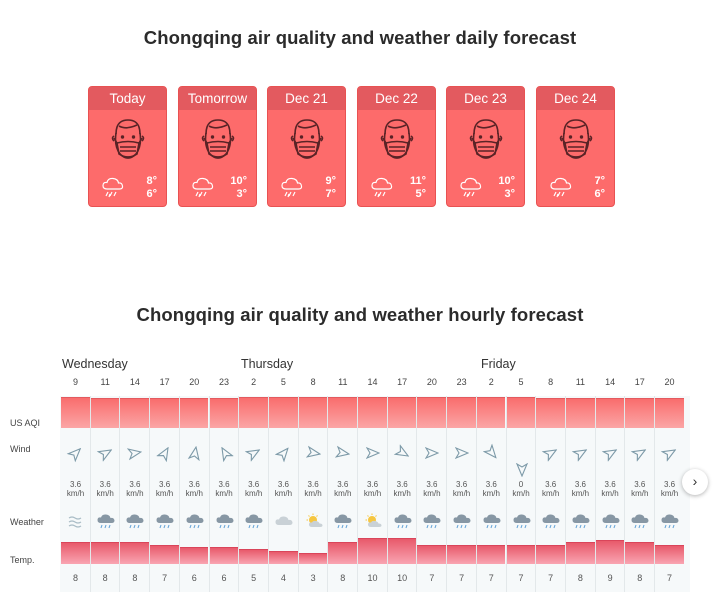 This screenshot has width=720, height=611. What do you see at coordinates (485, 98) in the screenshot?
I see `daily-card-day: Dec 23` at bounding box center [485, 98].